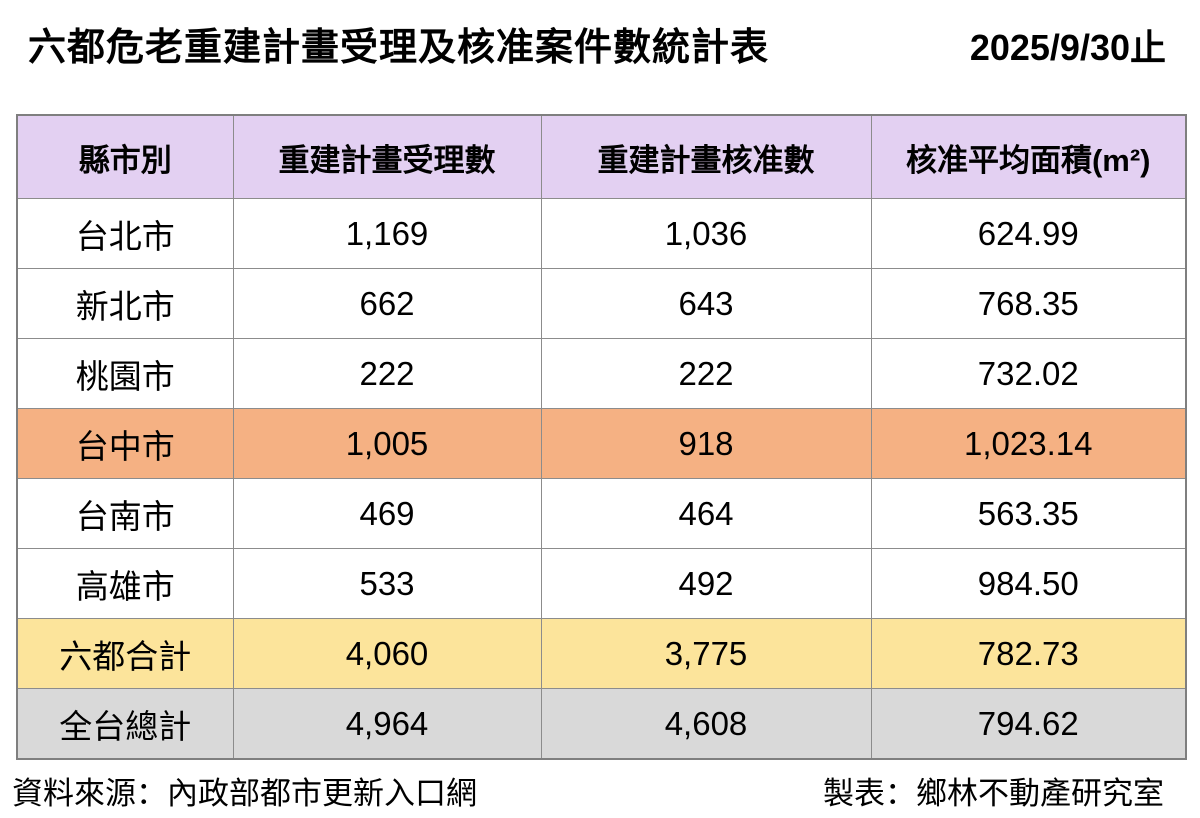  Describe the element at coordinates (1028, 513) in the screenshot. I see `avg-area-cell: 563.35` at that location.